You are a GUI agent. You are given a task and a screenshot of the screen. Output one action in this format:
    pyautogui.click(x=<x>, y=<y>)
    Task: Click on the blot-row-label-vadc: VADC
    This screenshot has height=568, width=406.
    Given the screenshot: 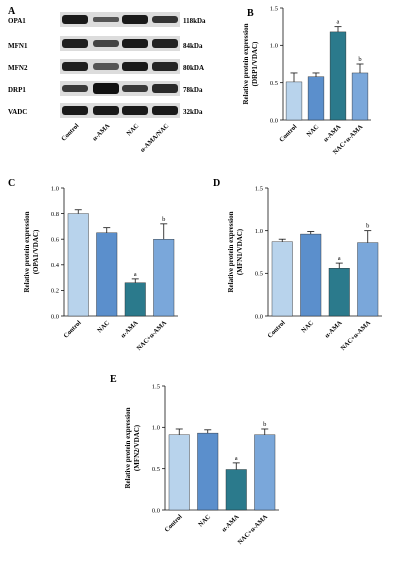 What is the action you would take?
    pyautogui.click(x=17, y=112)
    